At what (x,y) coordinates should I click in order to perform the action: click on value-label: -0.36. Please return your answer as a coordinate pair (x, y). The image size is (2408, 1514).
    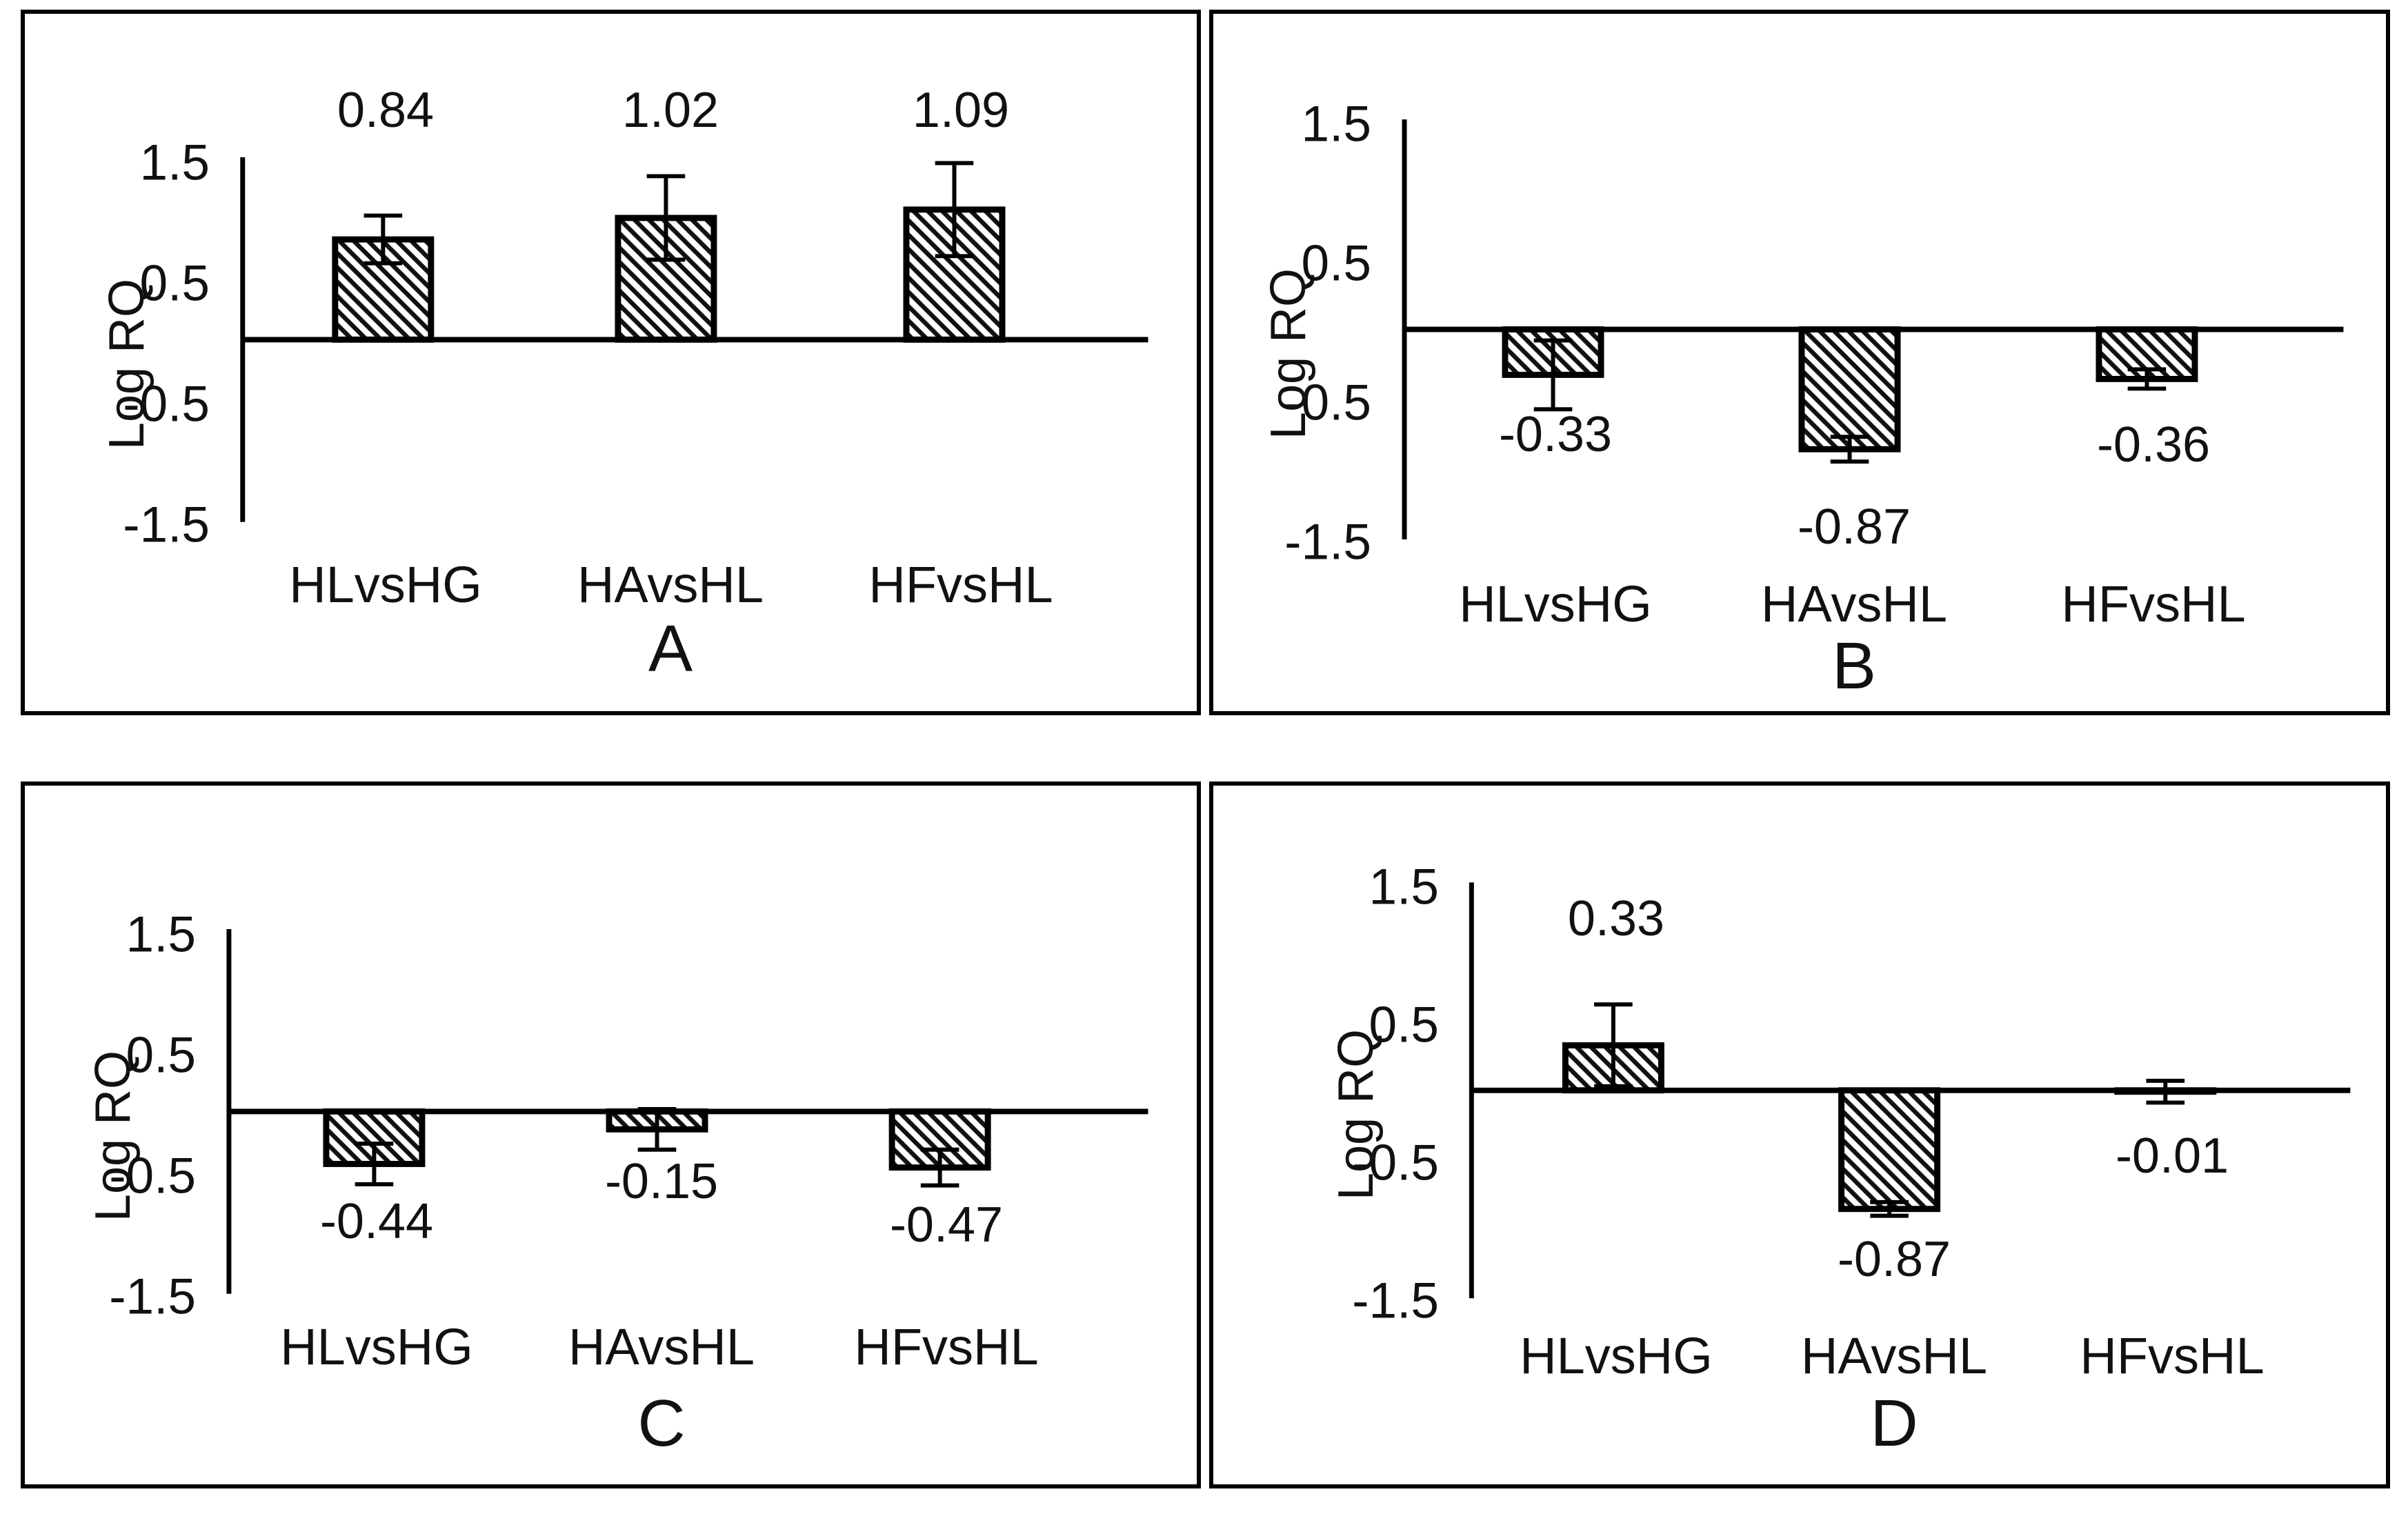
    Looking at the image, I should click on (2154, 444).